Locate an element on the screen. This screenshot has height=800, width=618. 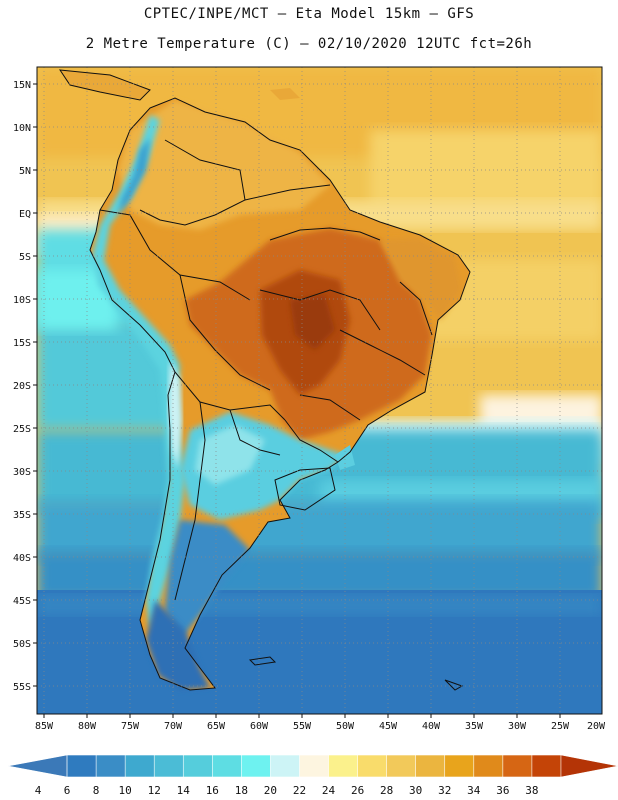
lat-label: 20S is located at coordinates (22, 386).